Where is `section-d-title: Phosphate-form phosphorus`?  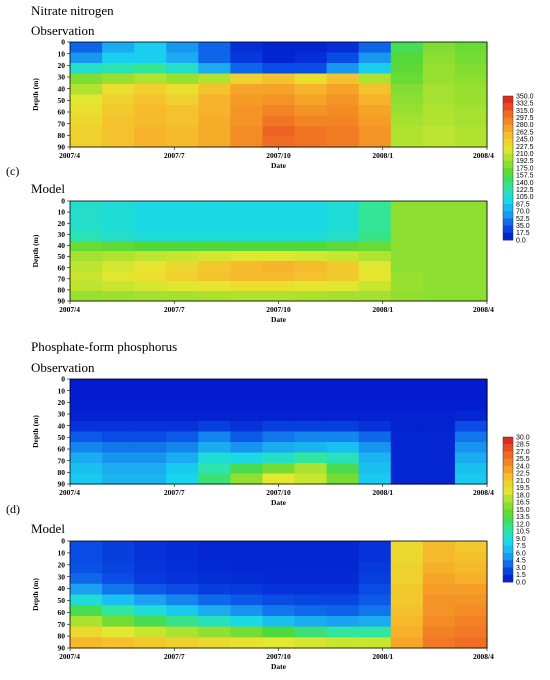
section-d-title: Phosphate-form phosphorus is located at coordinates (104, 346).